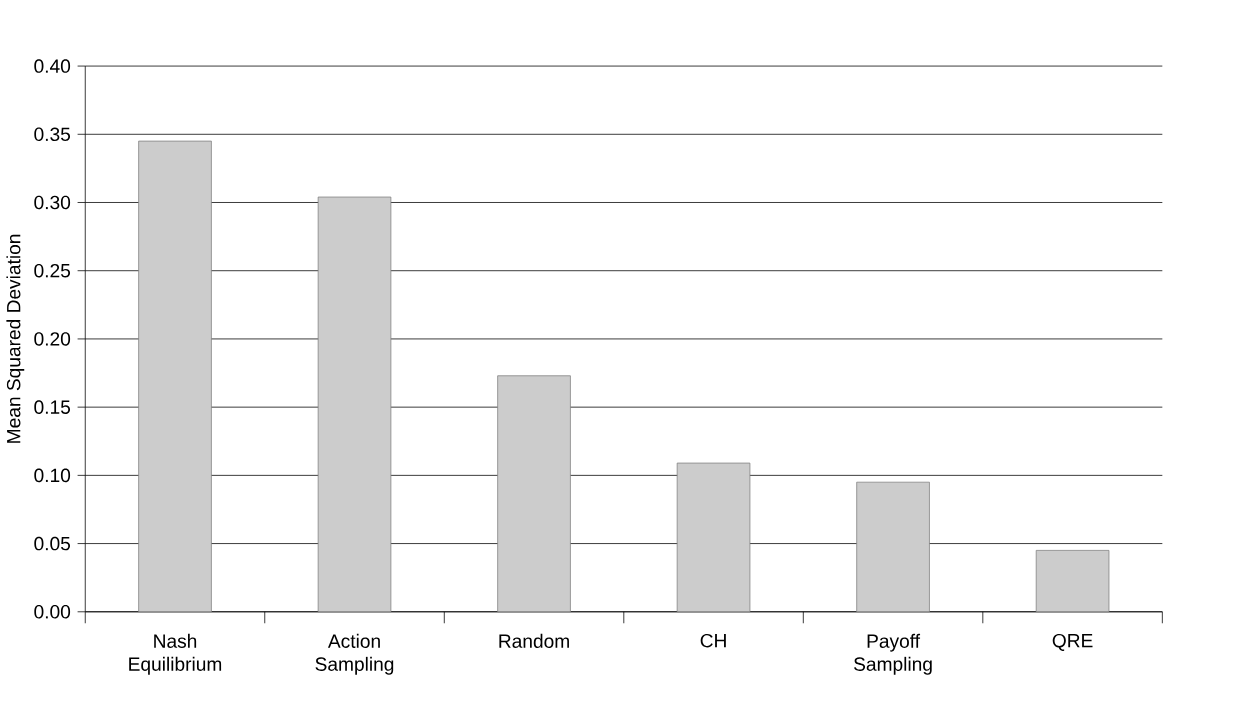 This screenshot has width=1254, height=705. I want to click on y-tick-label: 0.15, so click(52, 407).